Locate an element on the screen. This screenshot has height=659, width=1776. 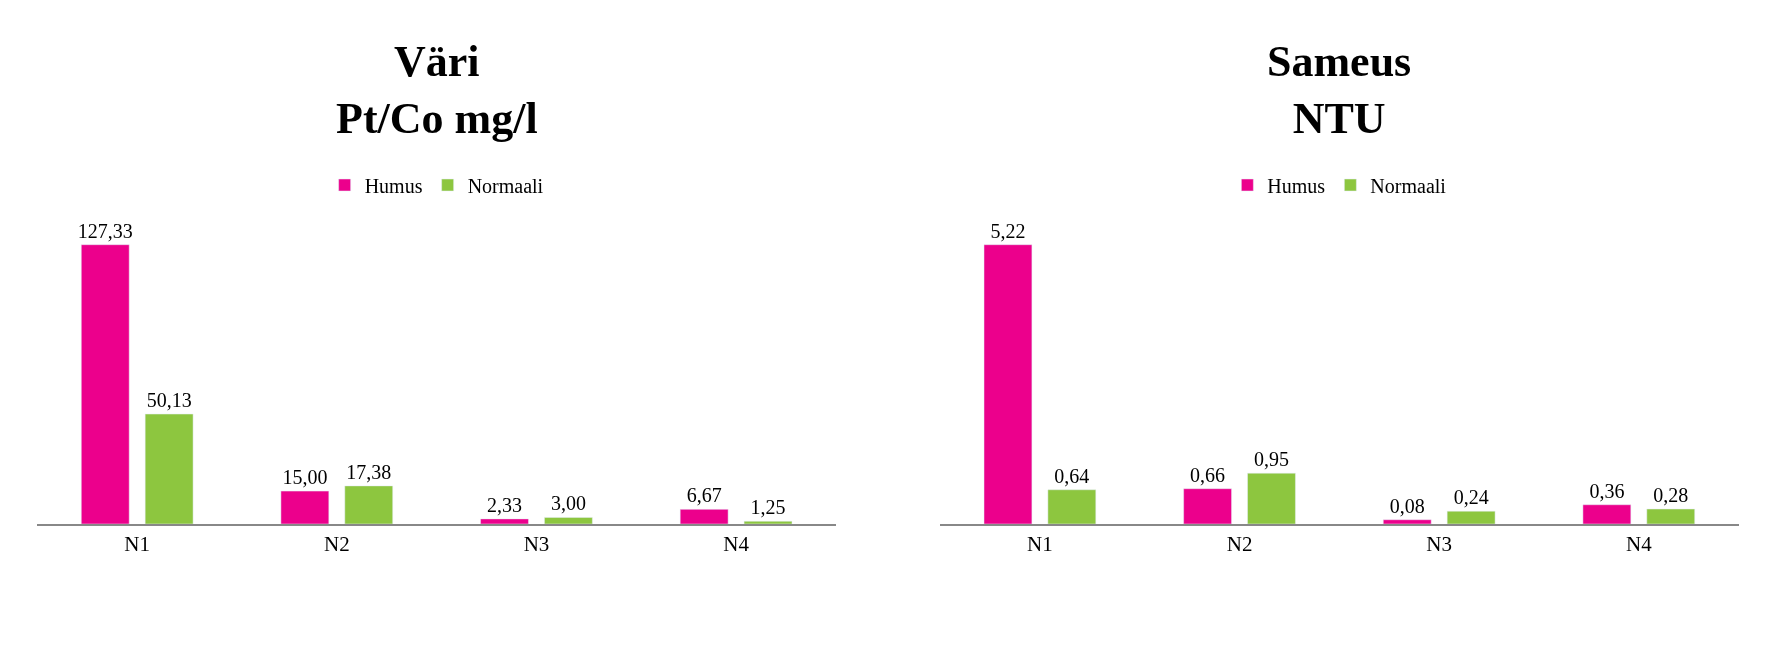
data-label: 2,33 is located at coordinates (505, 504).